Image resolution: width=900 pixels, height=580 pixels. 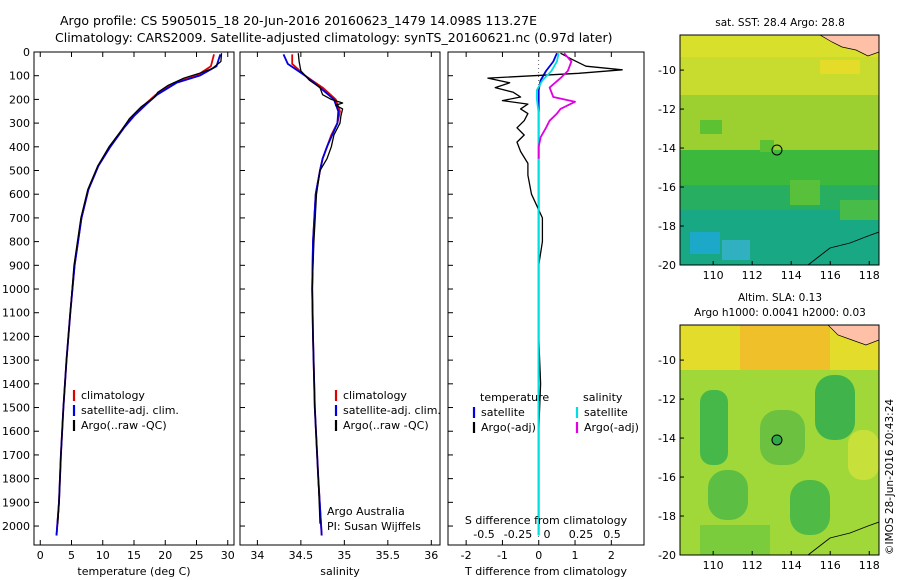 What do you see at coordinates (103, 555) in the screenshot?
I see `temp-x-tick-label: 10` at bounding box center [103, 555].